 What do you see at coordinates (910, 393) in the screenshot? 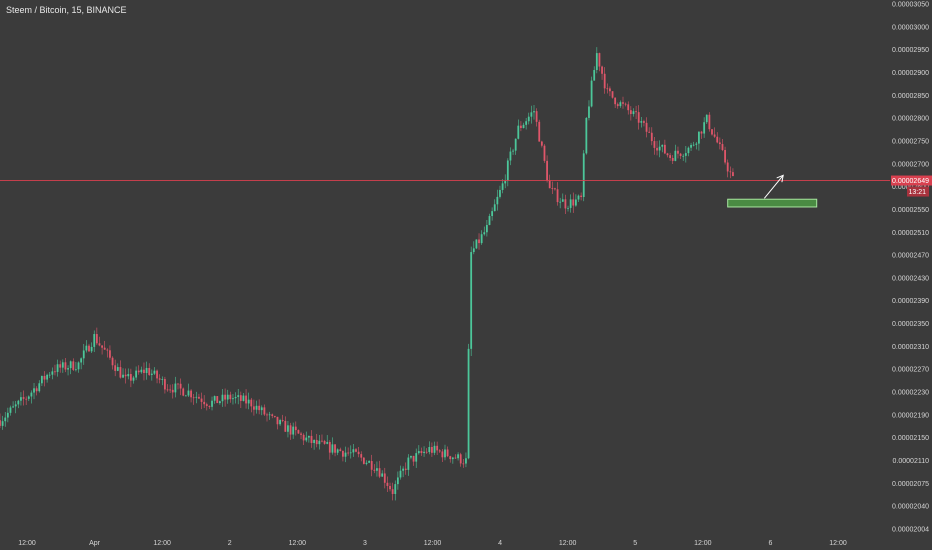
I see `y-tick-label: 0.00002230` at bounding box center [910, 393].